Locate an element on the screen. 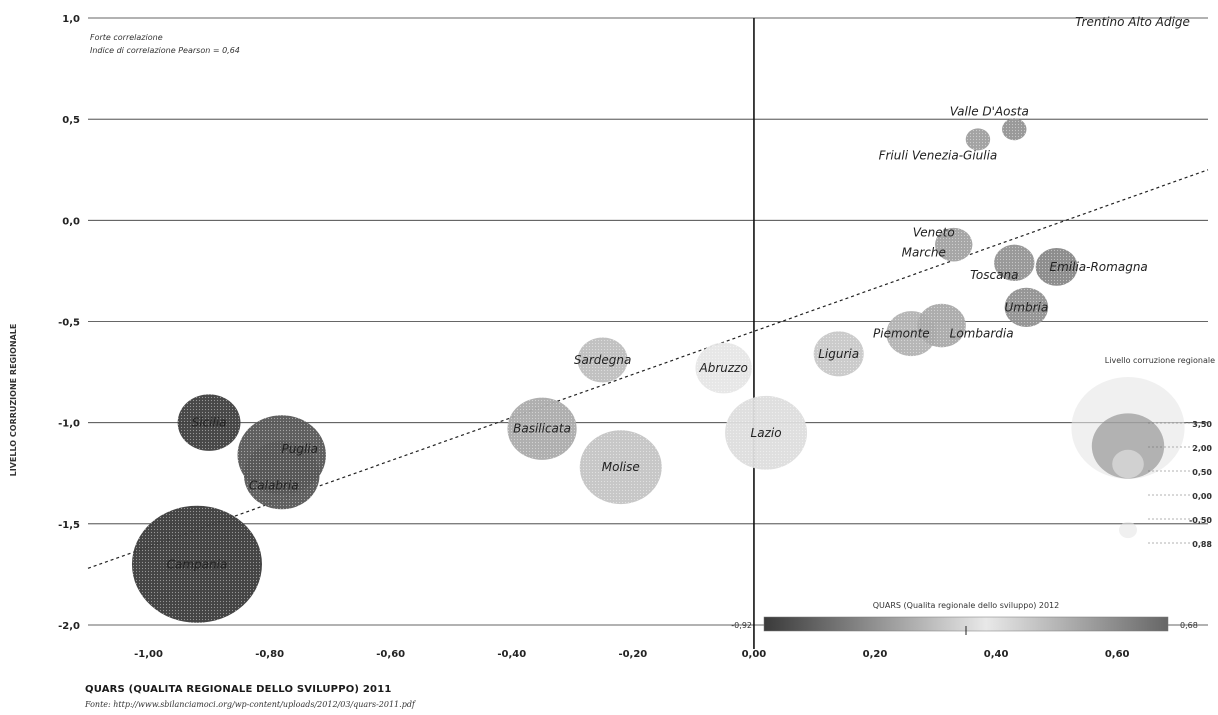  bubble-label: Campania is located at coordinates (197, 564).